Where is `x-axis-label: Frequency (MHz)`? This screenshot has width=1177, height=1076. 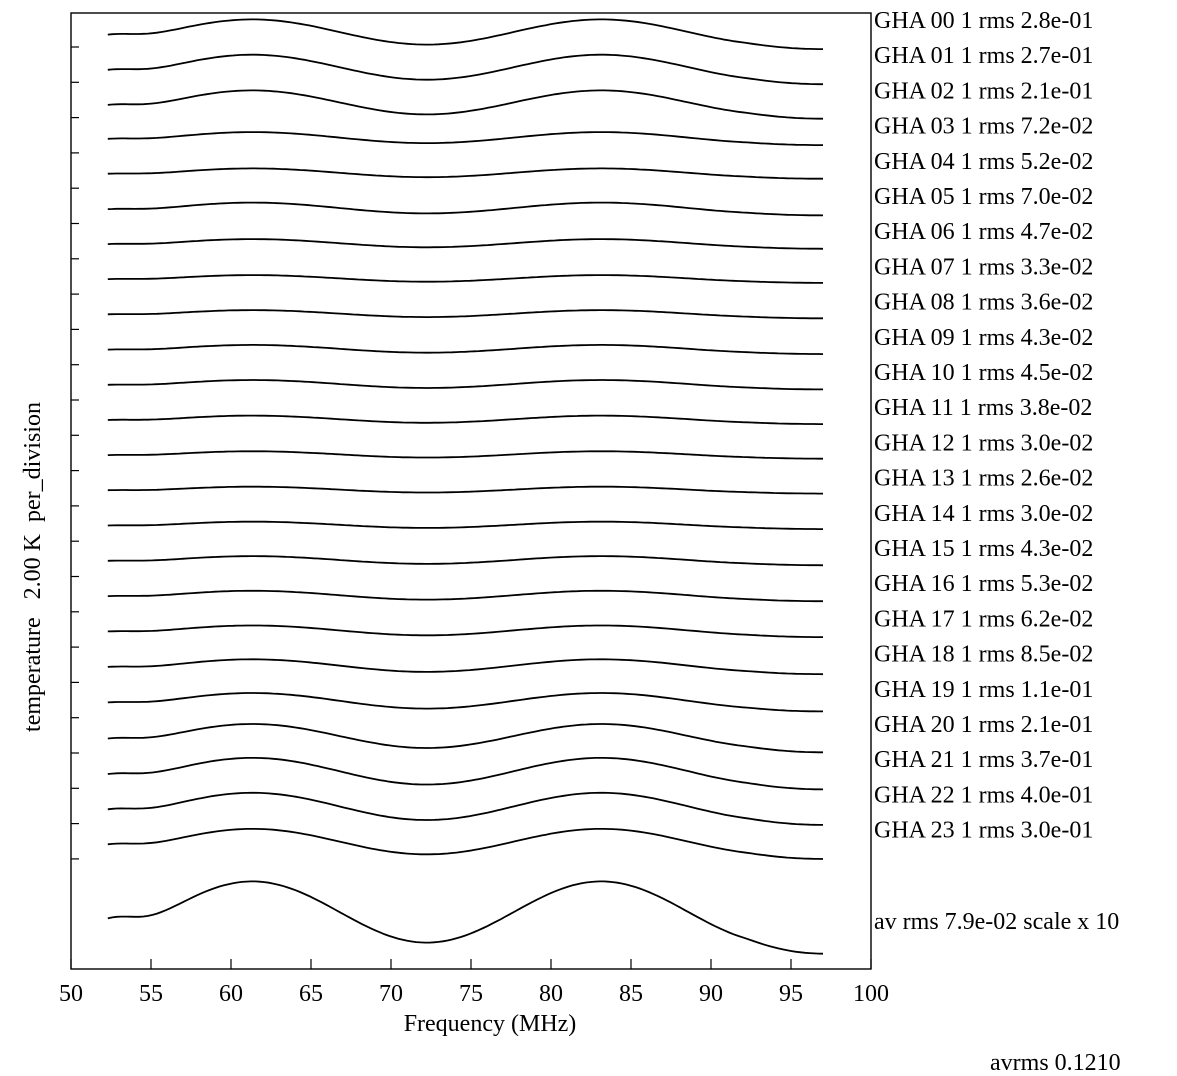 x-axis-label: Frequency (MHz) is located at coordinates (490, 1024).